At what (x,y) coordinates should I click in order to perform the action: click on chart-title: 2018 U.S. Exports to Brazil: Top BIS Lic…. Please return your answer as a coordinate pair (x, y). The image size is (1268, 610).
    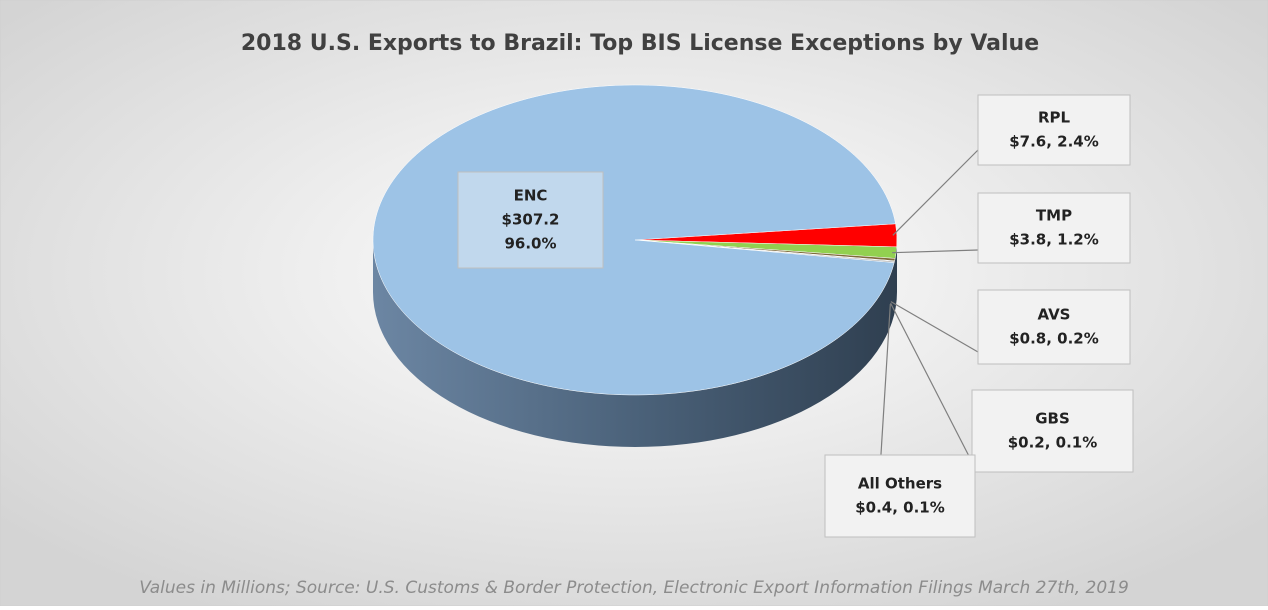
    Looking at the image, I should click on (640, 43).